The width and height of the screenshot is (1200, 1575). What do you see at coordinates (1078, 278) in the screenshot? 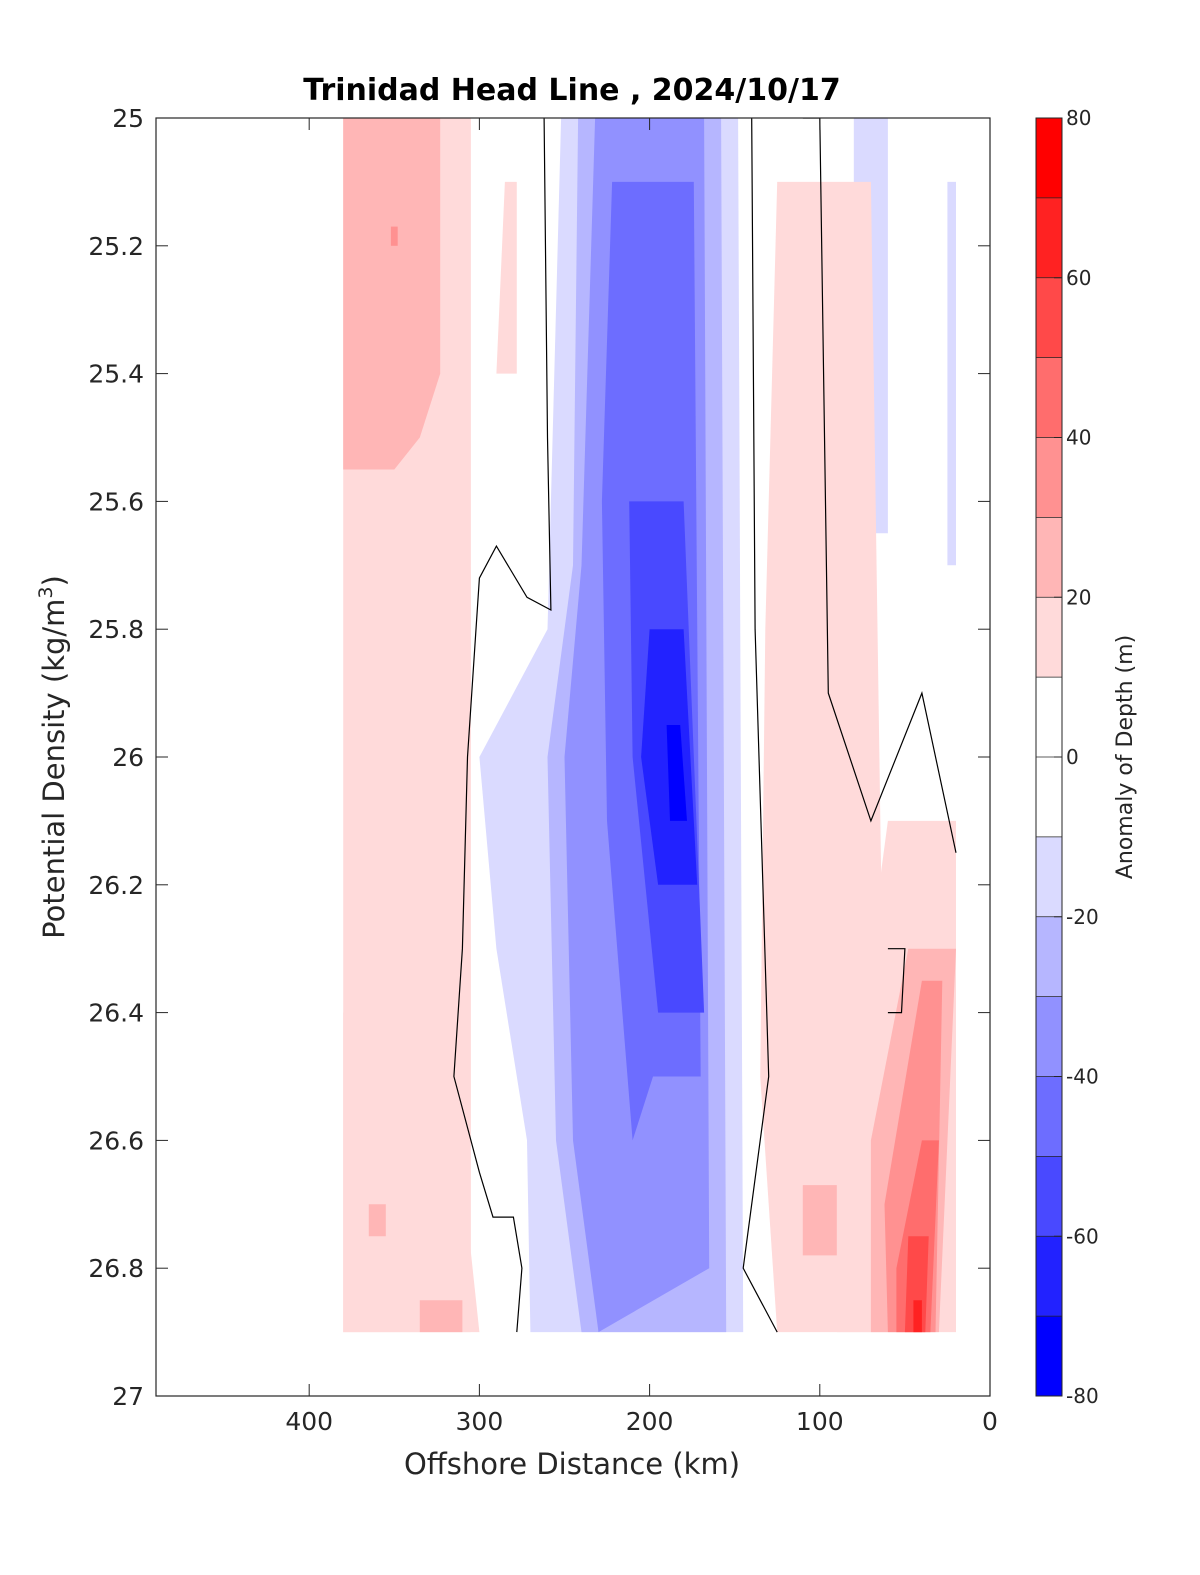
I see `colorbar-tick-label: 60` at bounding box center [1078, 278].